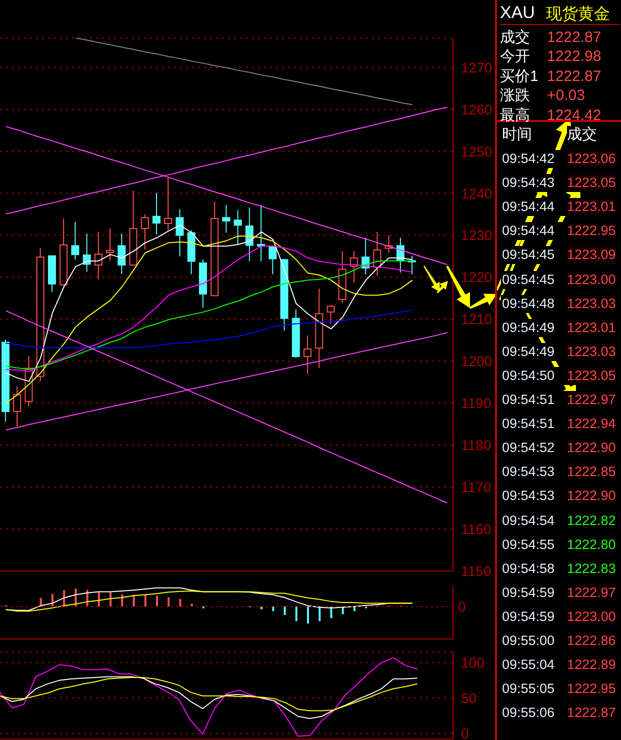 Image resolution: width=621 pixels, height=740 pixels. I want to click on y-tick-label: 0, so click(465, 732).